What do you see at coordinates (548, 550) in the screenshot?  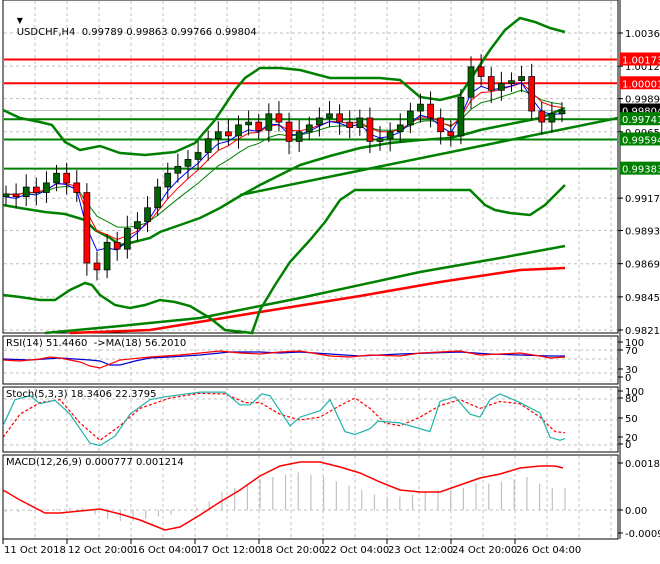 I see `time-label: 26 Oct 04:00` at bounding box center [548, 550].